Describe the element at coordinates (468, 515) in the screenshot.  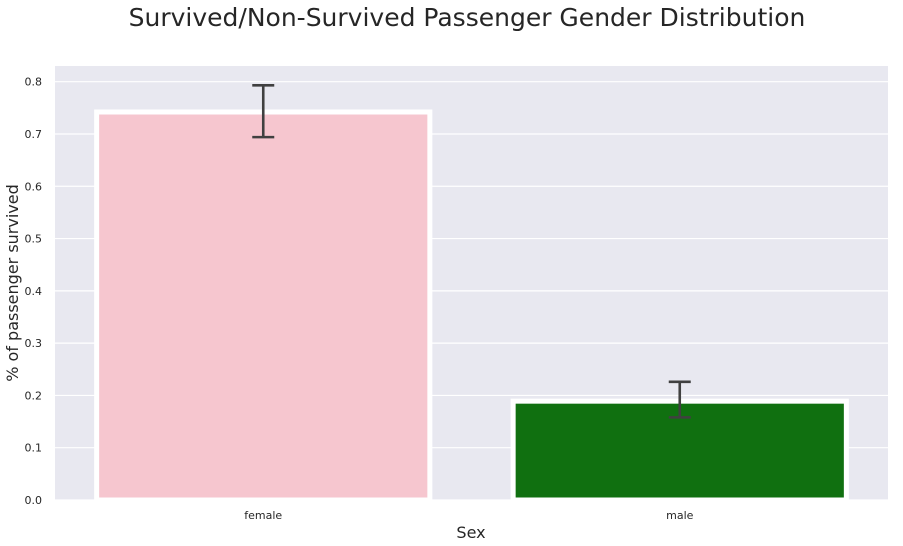
I see `x-axis-ticks: female male` at that location.